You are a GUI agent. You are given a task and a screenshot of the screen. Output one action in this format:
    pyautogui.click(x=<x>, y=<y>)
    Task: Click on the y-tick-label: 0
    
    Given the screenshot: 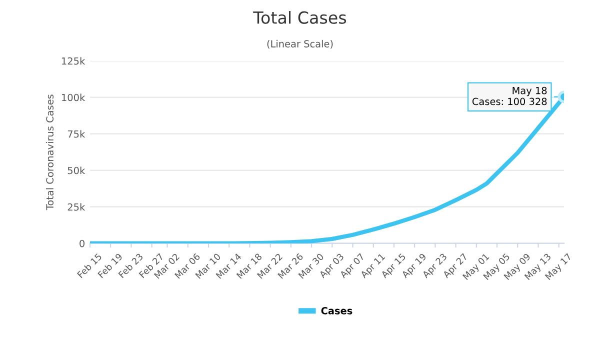 What is the action you would take?
    pyautogui.click(x=82, y=244)
    